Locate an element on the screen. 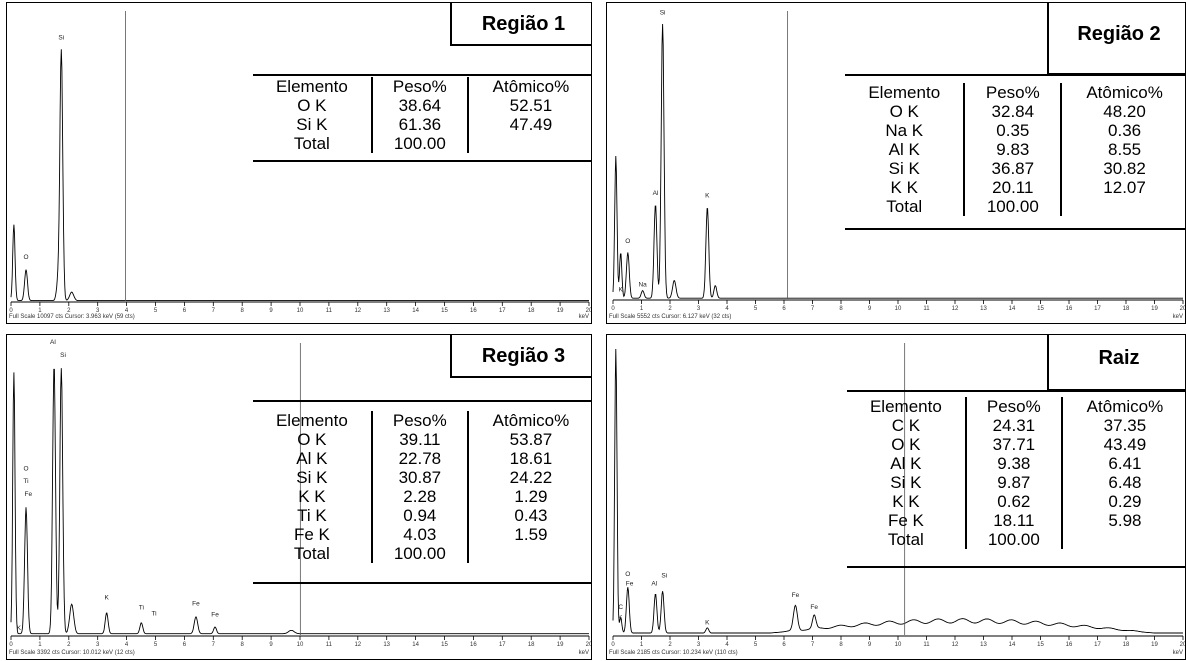 This screenshot has height=661, width=1186. x-tick-label: 9 is located at coordinates (870, 645).